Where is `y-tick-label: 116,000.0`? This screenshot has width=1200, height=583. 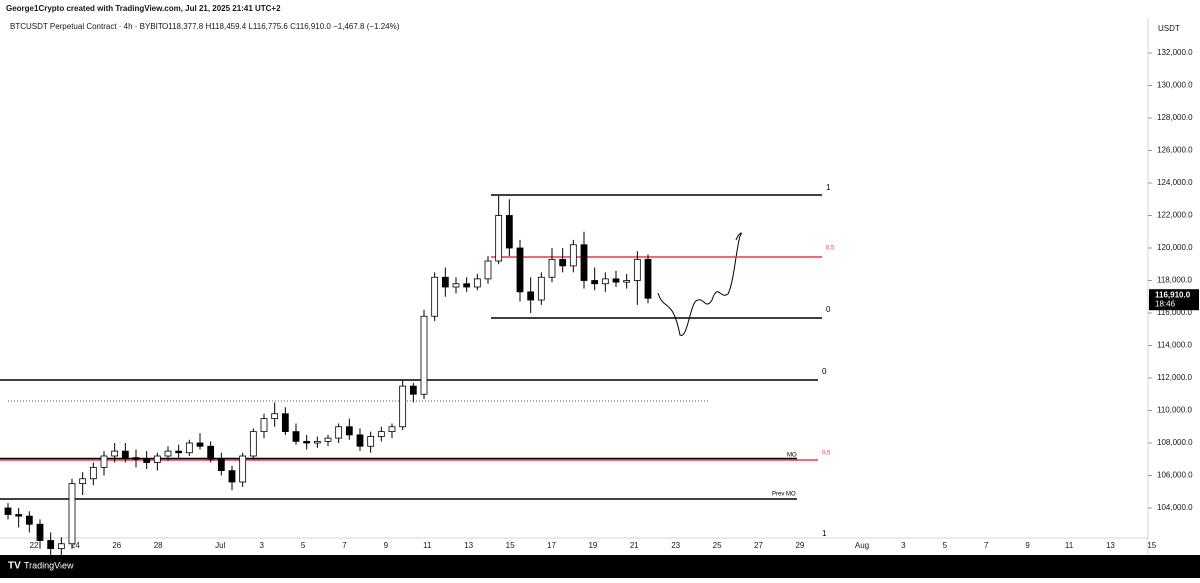 y-tick-label: 116,000.0 is located at coordinates (1175, 312).